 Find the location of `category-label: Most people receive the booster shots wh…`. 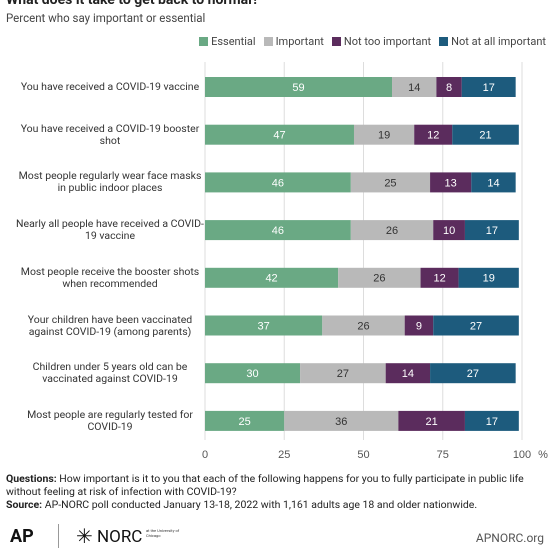

category-label: Most people receive the booster shots wh… is located at coordinates (110, 277).